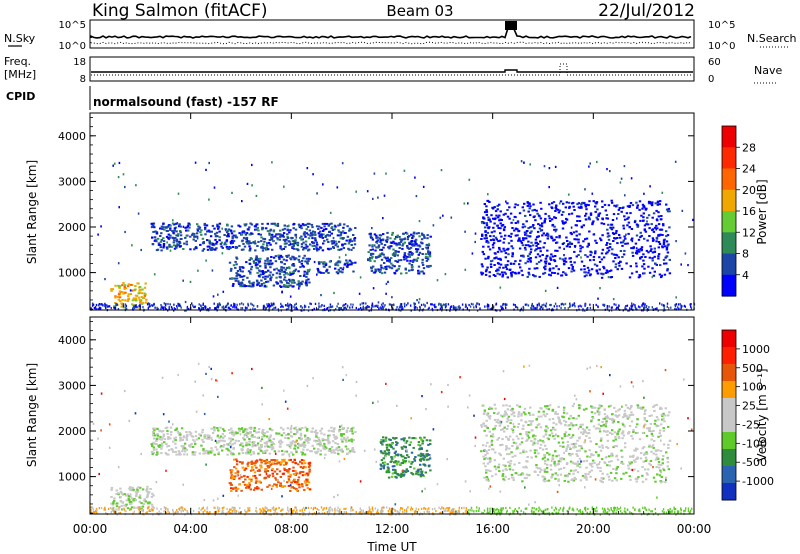 The height and width of the screenshot is (554, 800). Describe the element at coordinates (186, 102) in the screenshot. I see `cpid-text: normalsound (fast) -157 RF` at that location.